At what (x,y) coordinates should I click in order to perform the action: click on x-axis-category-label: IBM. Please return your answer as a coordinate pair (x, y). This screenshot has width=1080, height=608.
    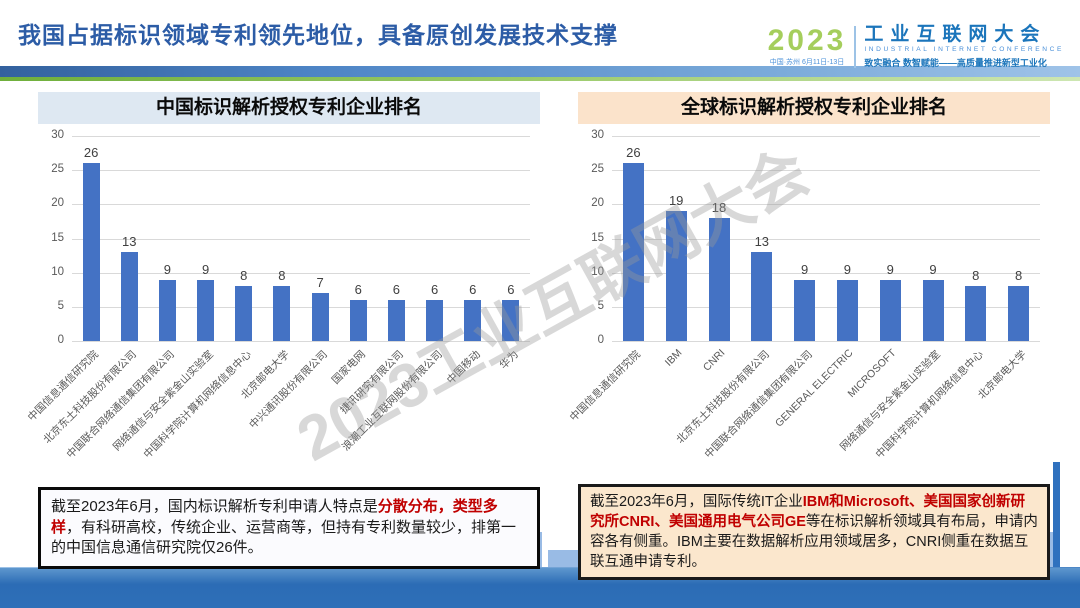
    Looking at the image, I should click on (674, 358).